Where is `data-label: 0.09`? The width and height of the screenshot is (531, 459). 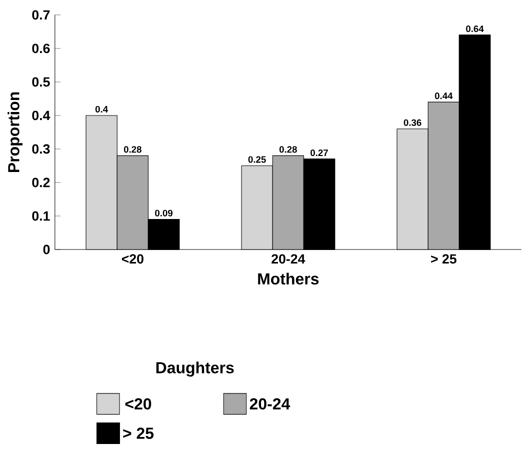 data-label: 0.09 is located at coordinates (163, 213).